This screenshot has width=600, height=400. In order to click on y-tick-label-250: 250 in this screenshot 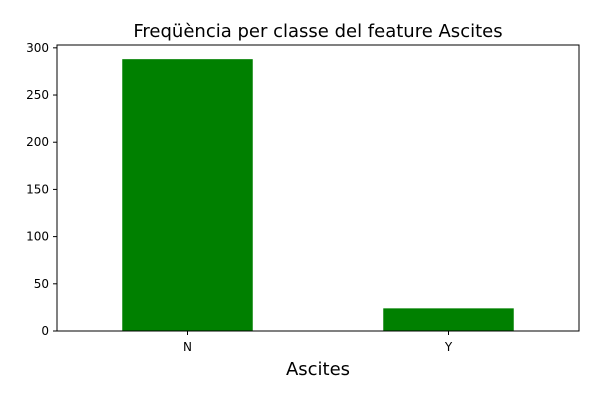, I will do `click(37, 95)`.